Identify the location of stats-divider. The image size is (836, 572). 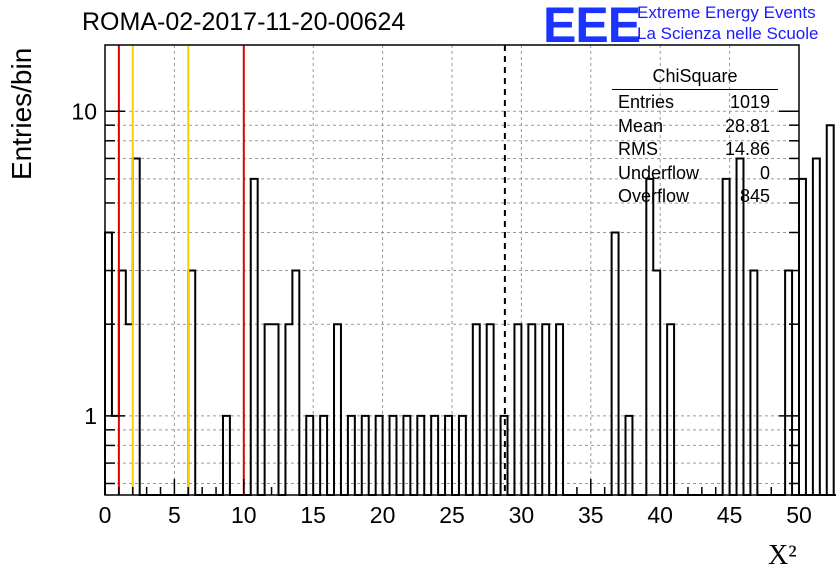
(695, 89).